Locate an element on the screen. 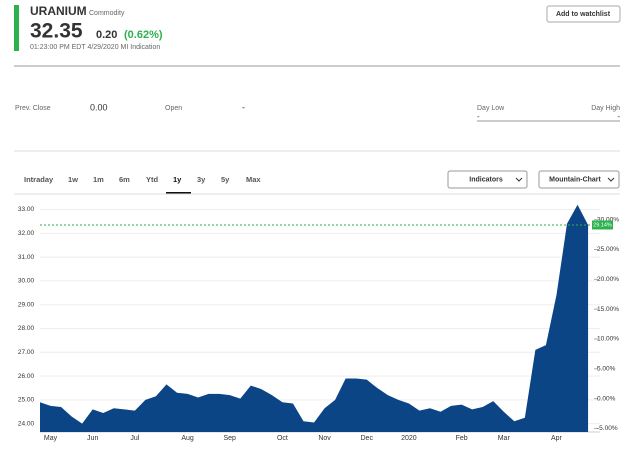  chart-type-dropdown is located at coordinates (579, 179).